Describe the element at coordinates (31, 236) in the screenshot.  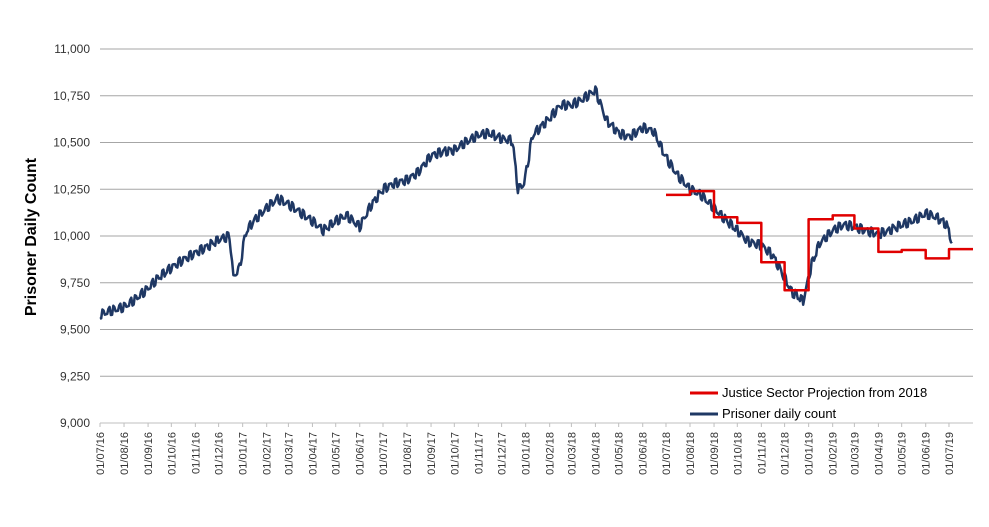
I see `y-axis-label: Prisoner Daily Count` at that location.